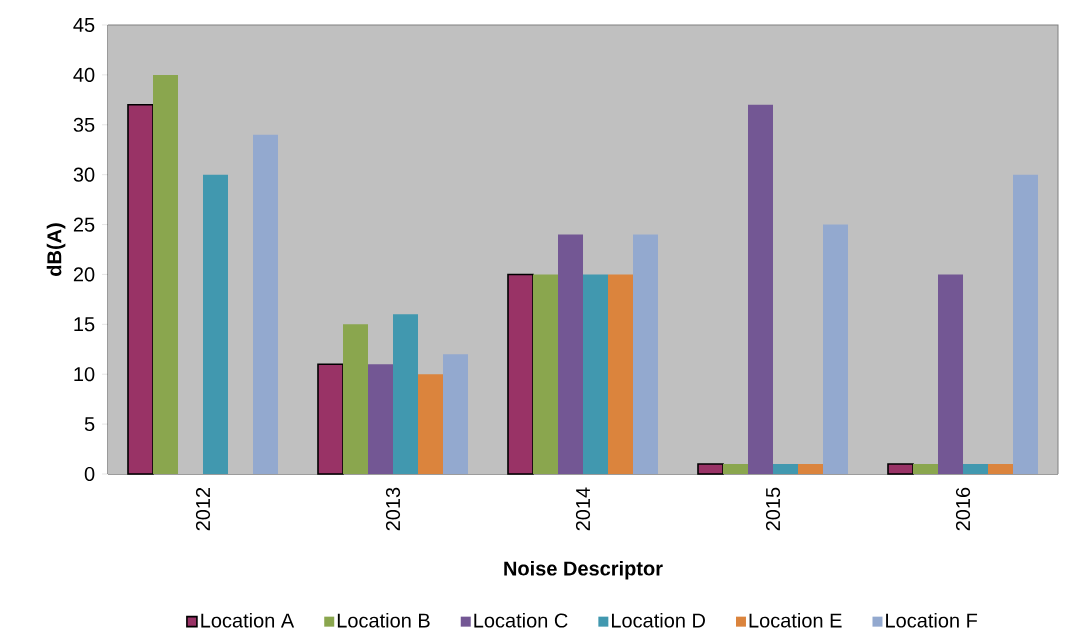  I want to click on x-tick-label: 2016, so click(963, 509).